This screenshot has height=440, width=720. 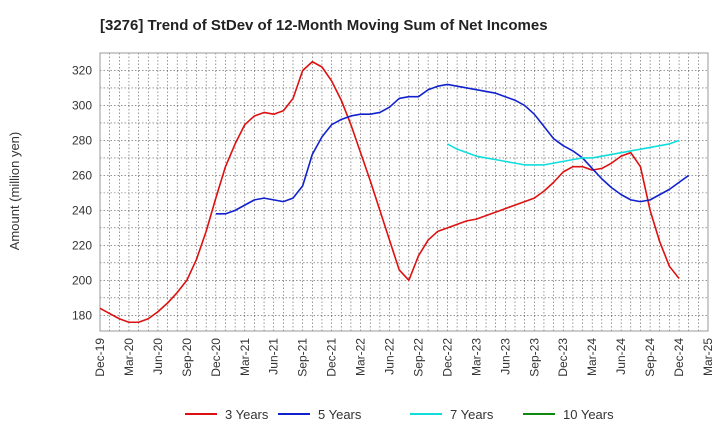 What do you see at coordinates (187, 357) in the screenshot?
I see `x-tick-label: Sep-20` at bounding box center [187, 357].